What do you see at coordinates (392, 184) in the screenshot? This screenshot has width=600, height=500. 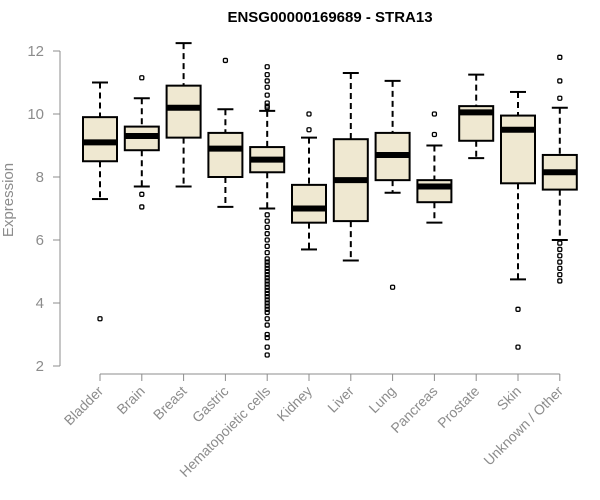 I see `box-lung` at bounding box center [392, 184].